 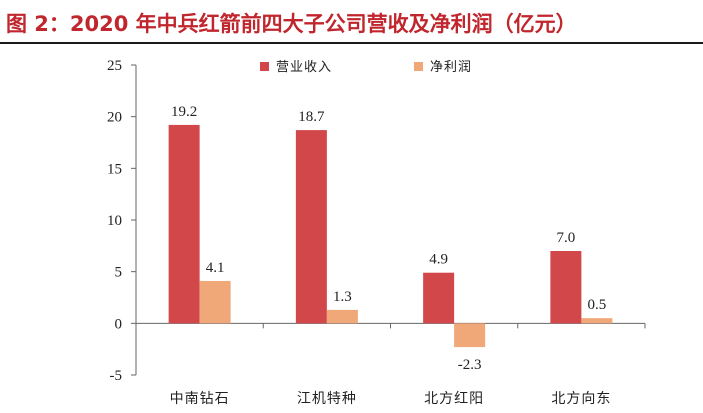 I want to click on title-bar: 图 2：2020 年中兵红箭前四大子公司营收及净利润（亿元）, so click(x=351, y=22).